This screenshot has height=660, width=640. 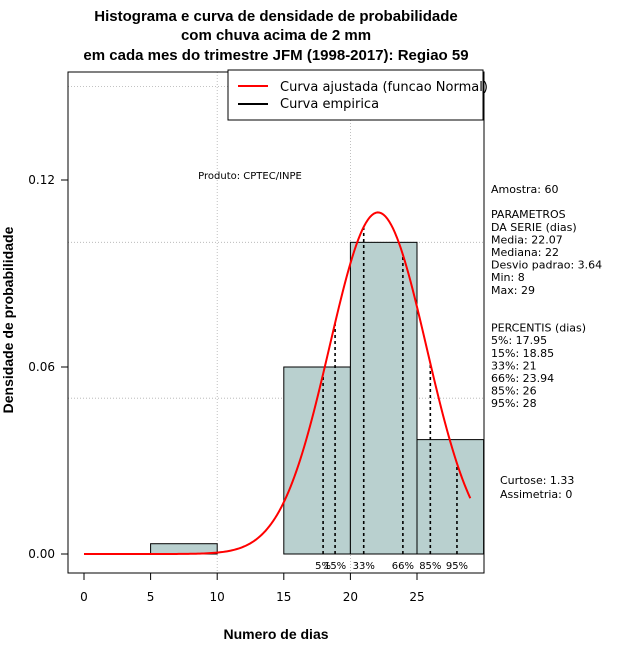 I want to click on legend-box, so click(x=355, y=95).